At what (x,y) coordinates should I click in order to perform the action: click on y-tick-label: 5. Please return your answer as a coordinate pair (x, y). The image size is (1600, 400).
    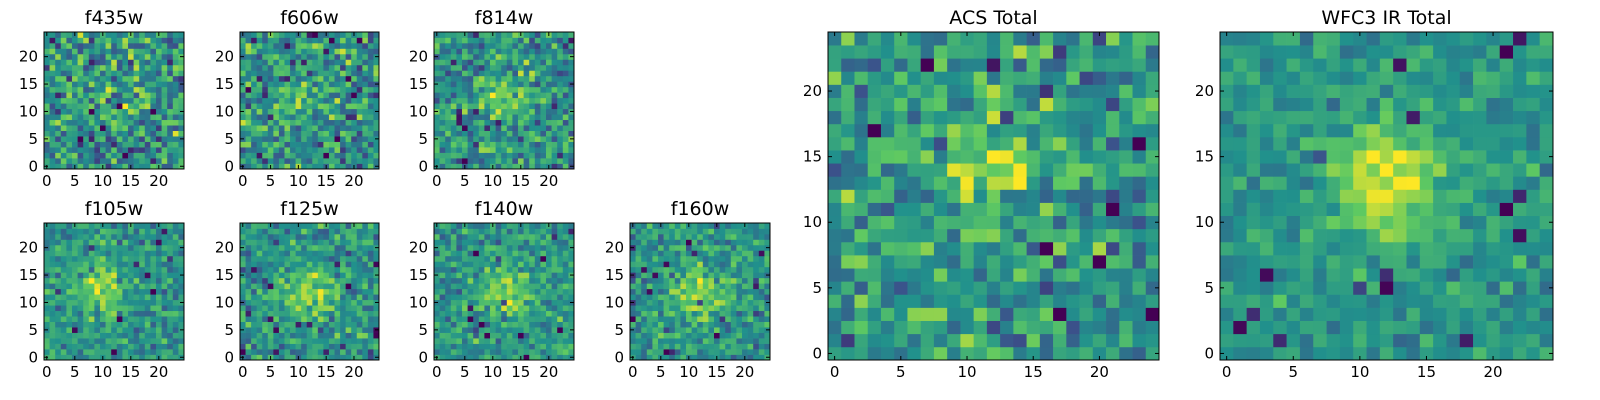
    Looking at the image, I should click on (229, 139).